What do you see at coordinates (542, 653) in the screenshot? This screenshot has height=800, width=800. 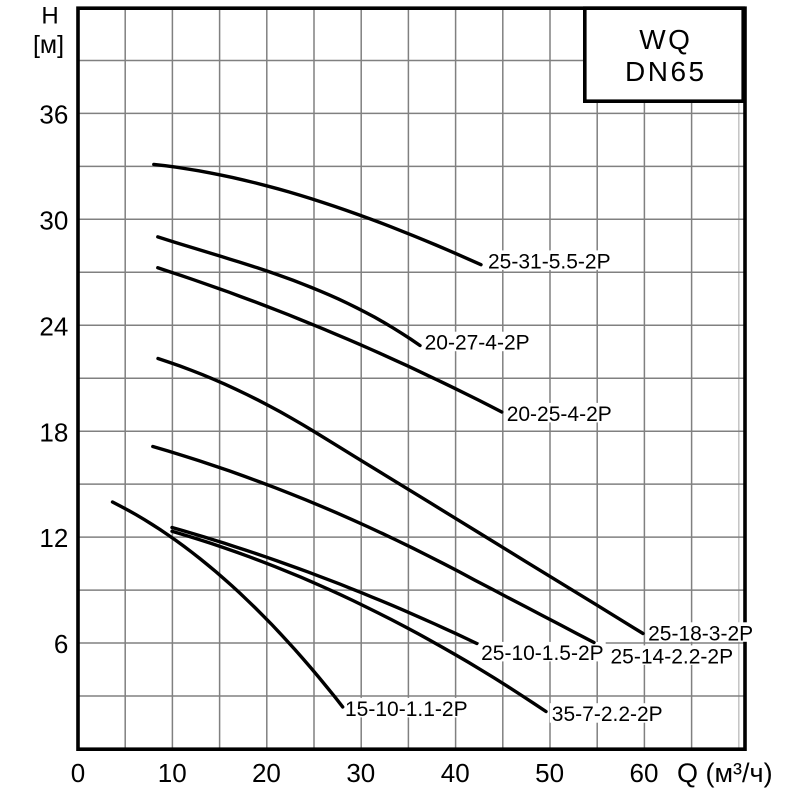 I see `svg-text: 25-10-1.5-2P` at bounding box center [542, 653].